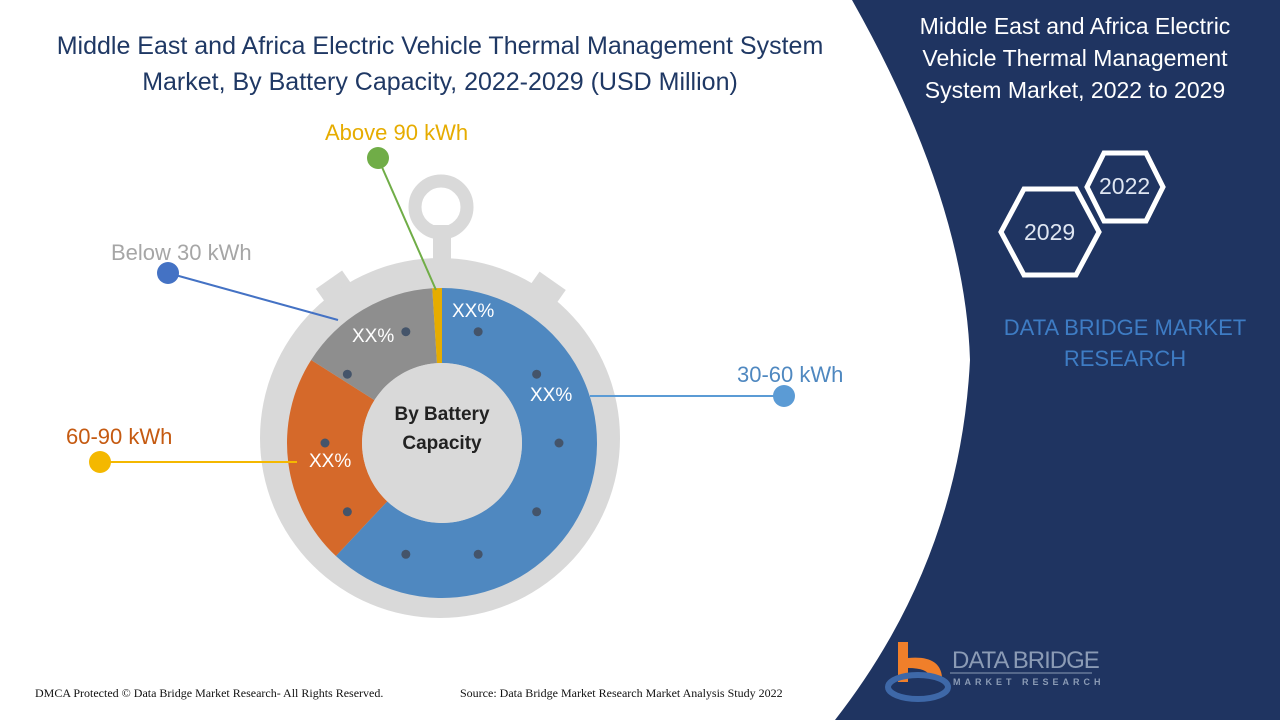 Image resolution: width=1280 pixels, height=720 pixels. Describe the element at coordinates (373, 336) in the screenshot. I see `pct-below-30: XX%` at that location.